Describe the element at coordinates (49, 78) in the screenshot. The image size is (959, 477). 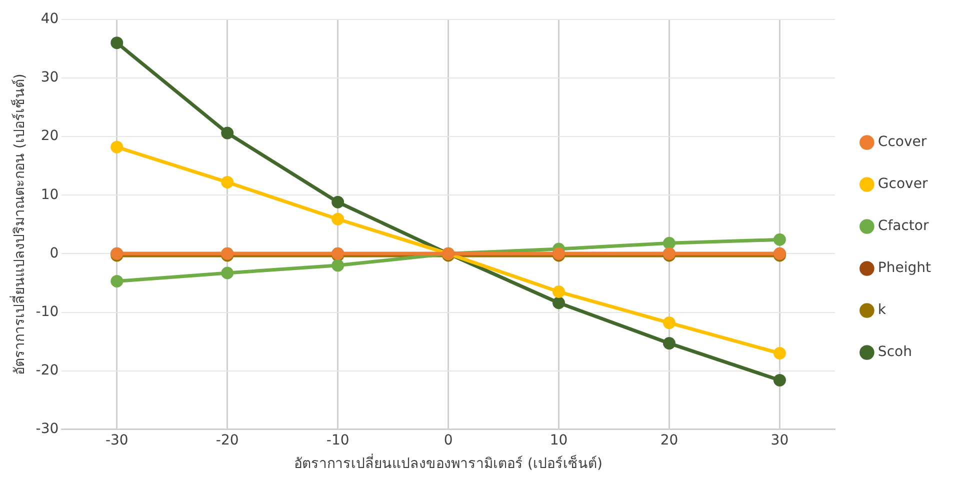
I see `y-tick-label: 30` at that location.